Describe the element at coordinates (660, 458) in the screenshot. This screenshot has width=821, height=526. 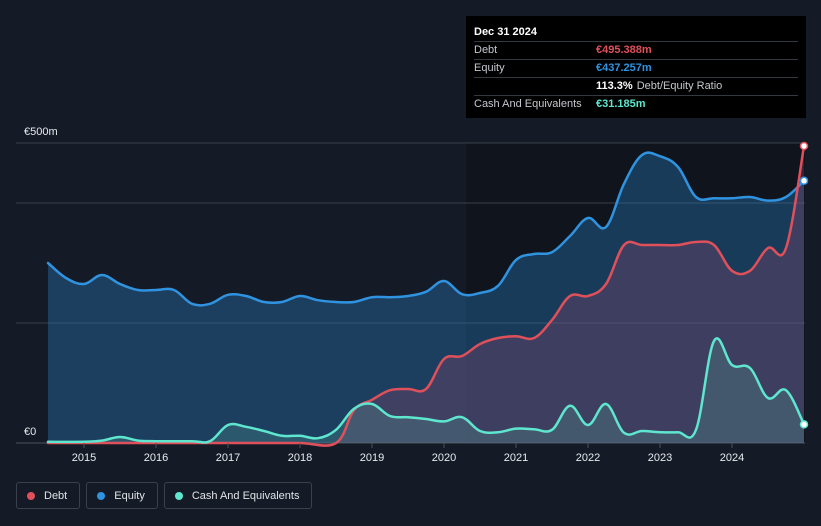
I see `x-tick-label-2023: 2023` at that location.